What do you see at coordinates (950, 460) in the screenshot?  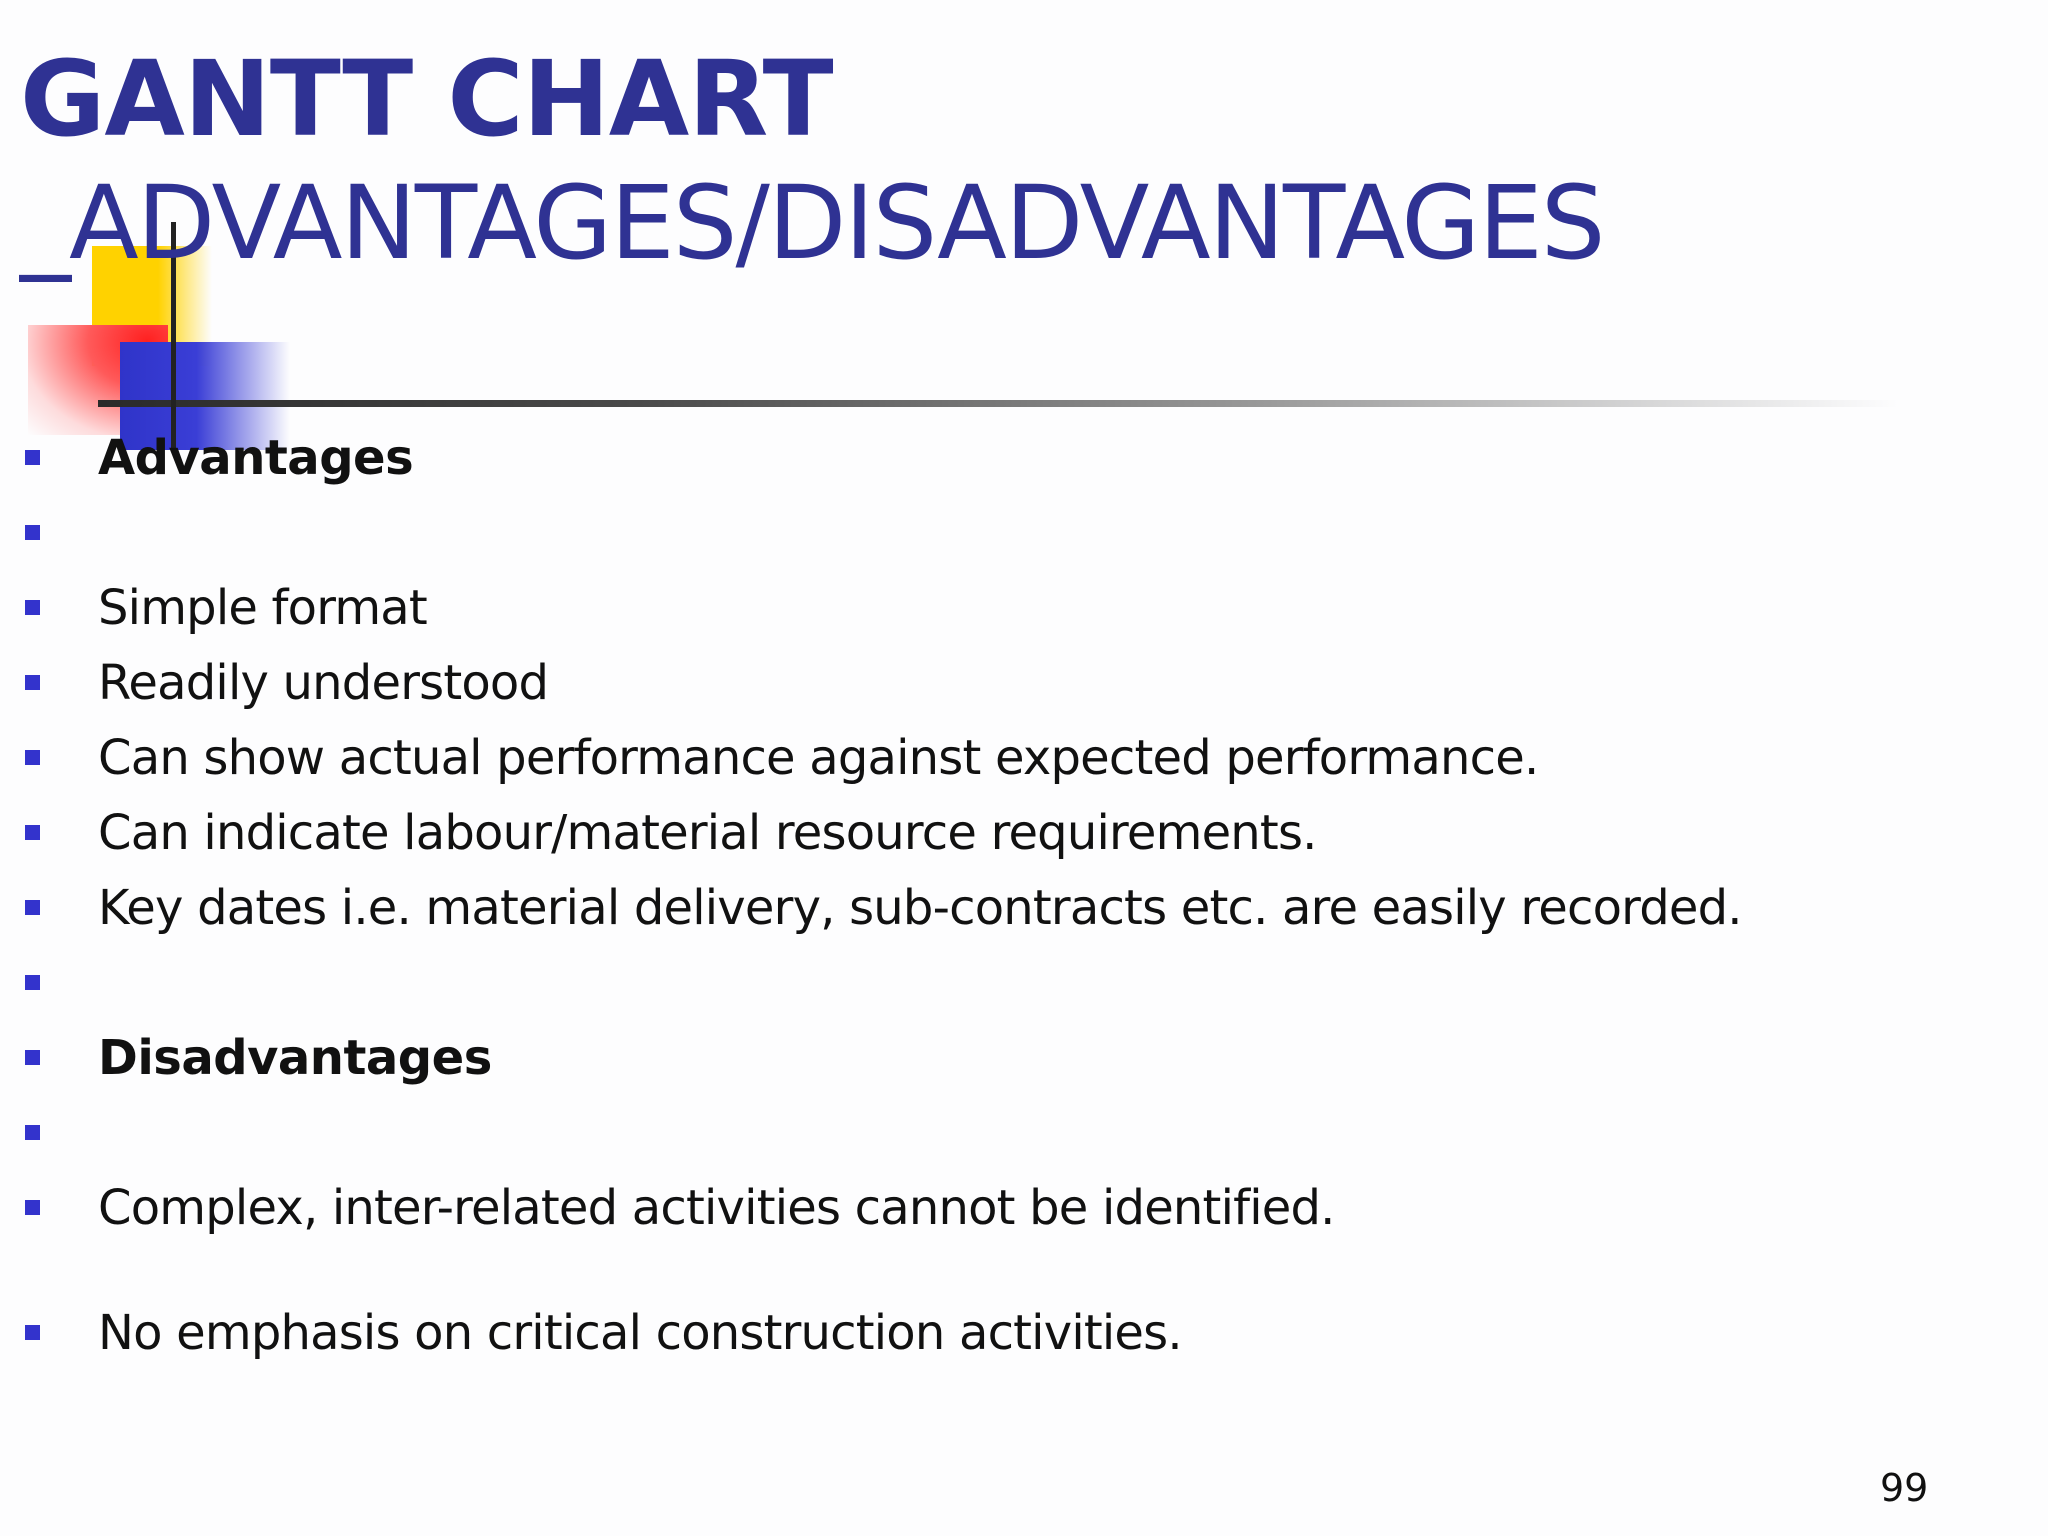 I see `bullet-item-advantages-heading: Advantages` at bounding box center [950, 460].